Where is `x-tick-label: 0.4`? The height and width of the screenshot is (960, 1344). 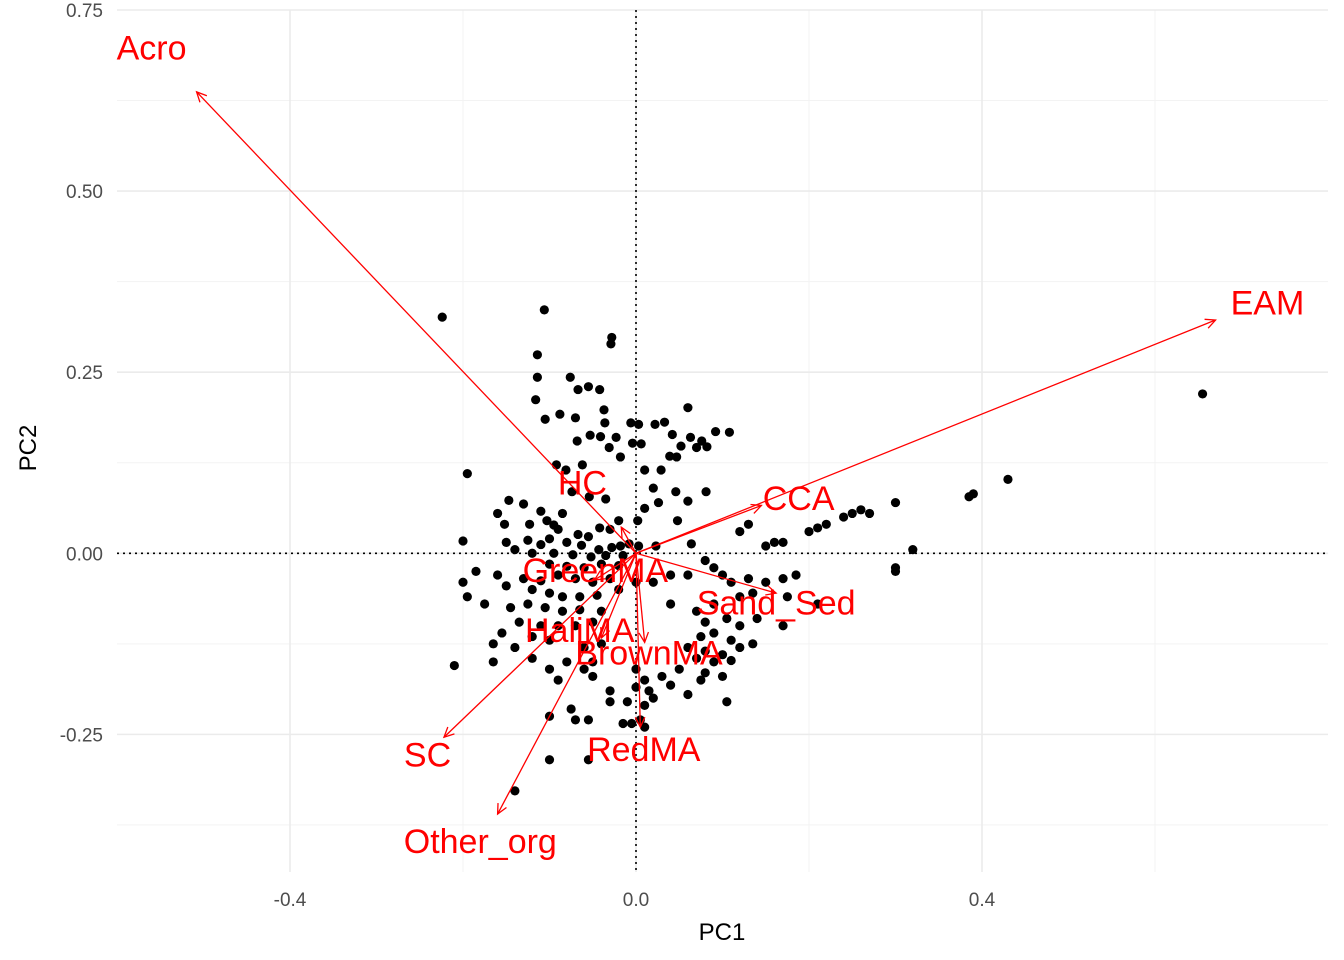
x-tick-label: 0.4 is located at coordinates (982, 900).